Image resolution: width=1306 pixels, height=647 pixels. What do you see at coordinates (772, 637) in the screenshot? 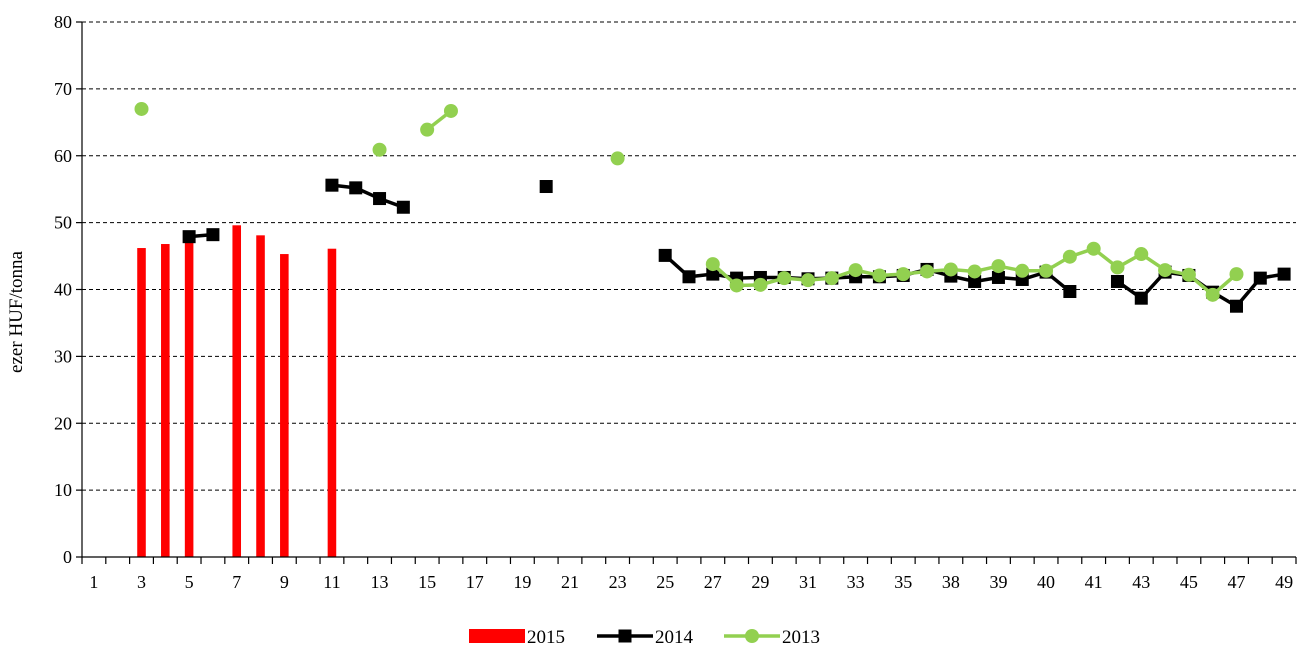
I see `legend-item-2013: 2013` at bounding box center [772, 637].